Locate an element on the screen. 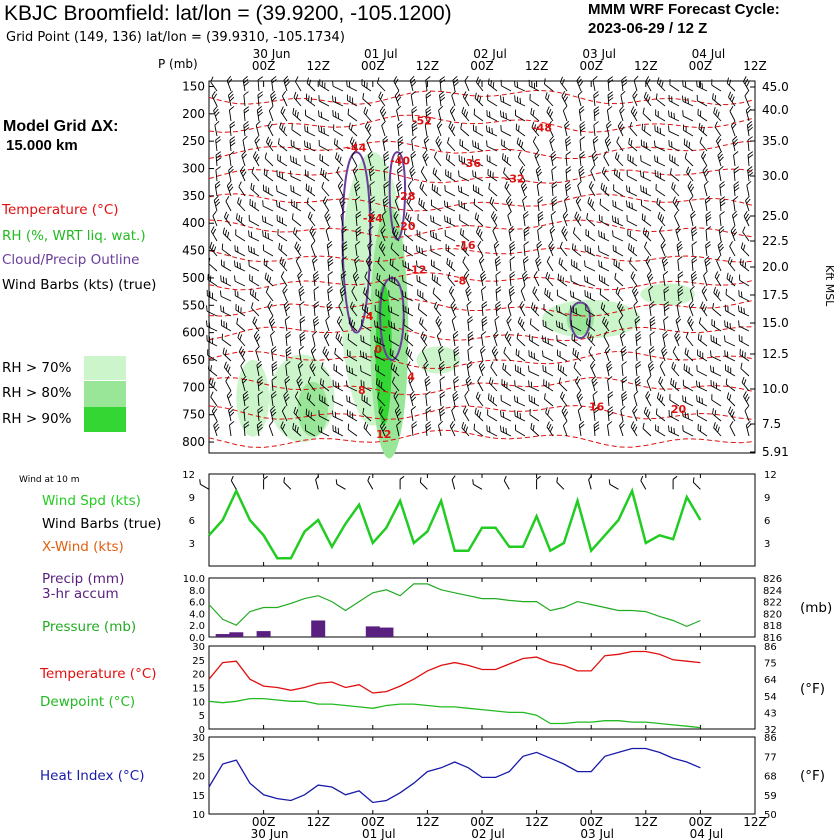 Image resolution: width=840 pixels, height=840 pixels. temperature-tick-label: 25 is located at coordinates (198, 661).